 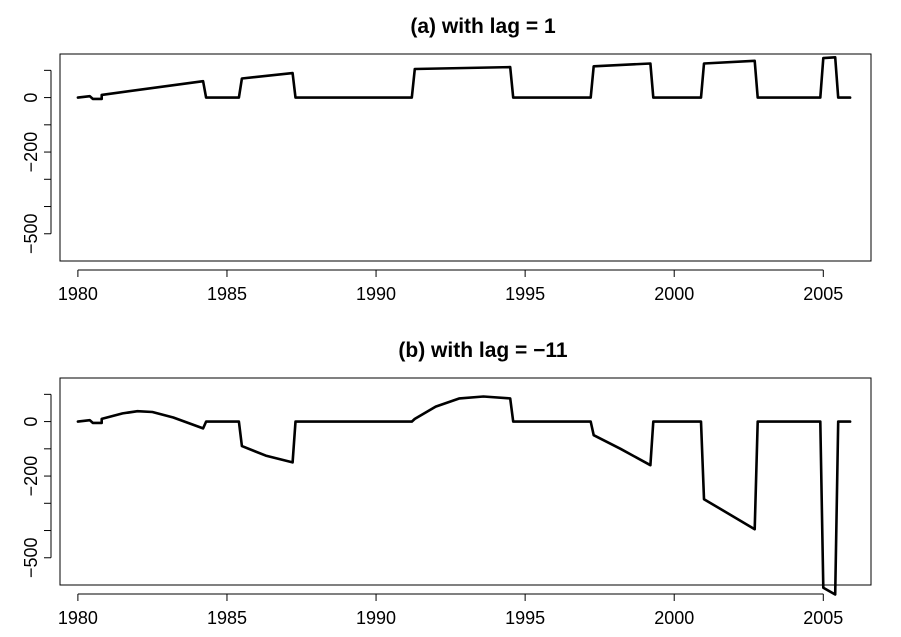 What do you see at coordinates (450, 610) in the screenshot?
I see `x-axis-b: 1980 1985 1990 1995 2000 2005` at bounding box center [450, 610].